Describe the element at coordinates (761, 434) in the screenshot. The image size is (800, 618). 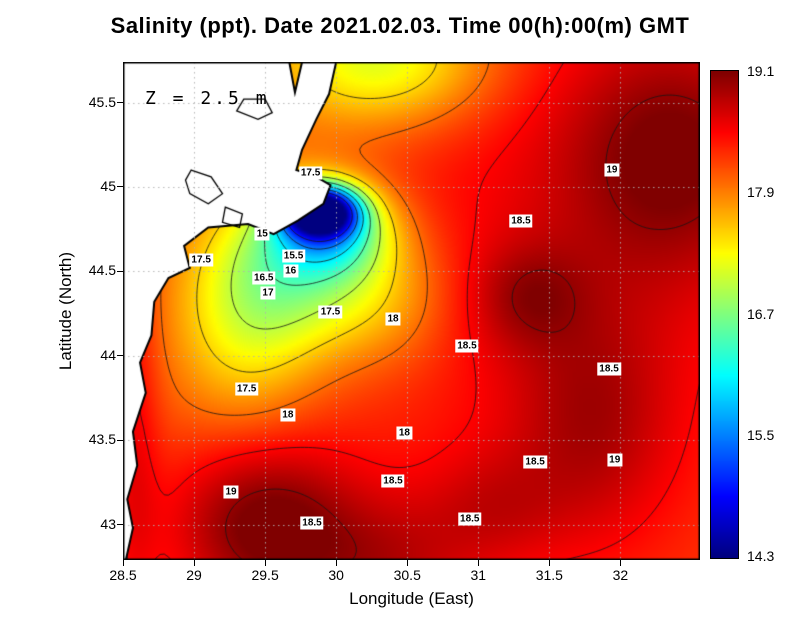
I see `colorbar-tick-label: 15.5` at that location.